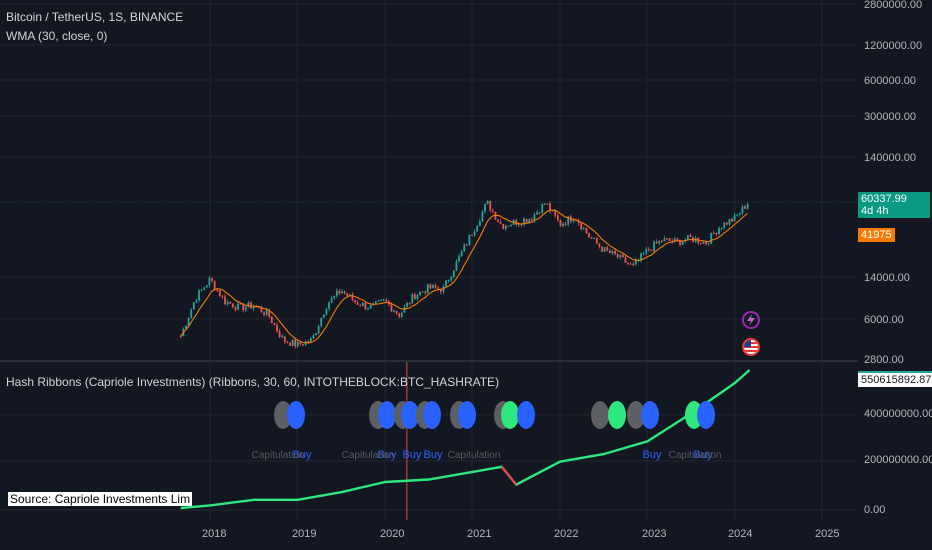  What do you see at coordinates (429, 361) in the screenshot?
I see `pane-separator` at bounding box center [429, 361].